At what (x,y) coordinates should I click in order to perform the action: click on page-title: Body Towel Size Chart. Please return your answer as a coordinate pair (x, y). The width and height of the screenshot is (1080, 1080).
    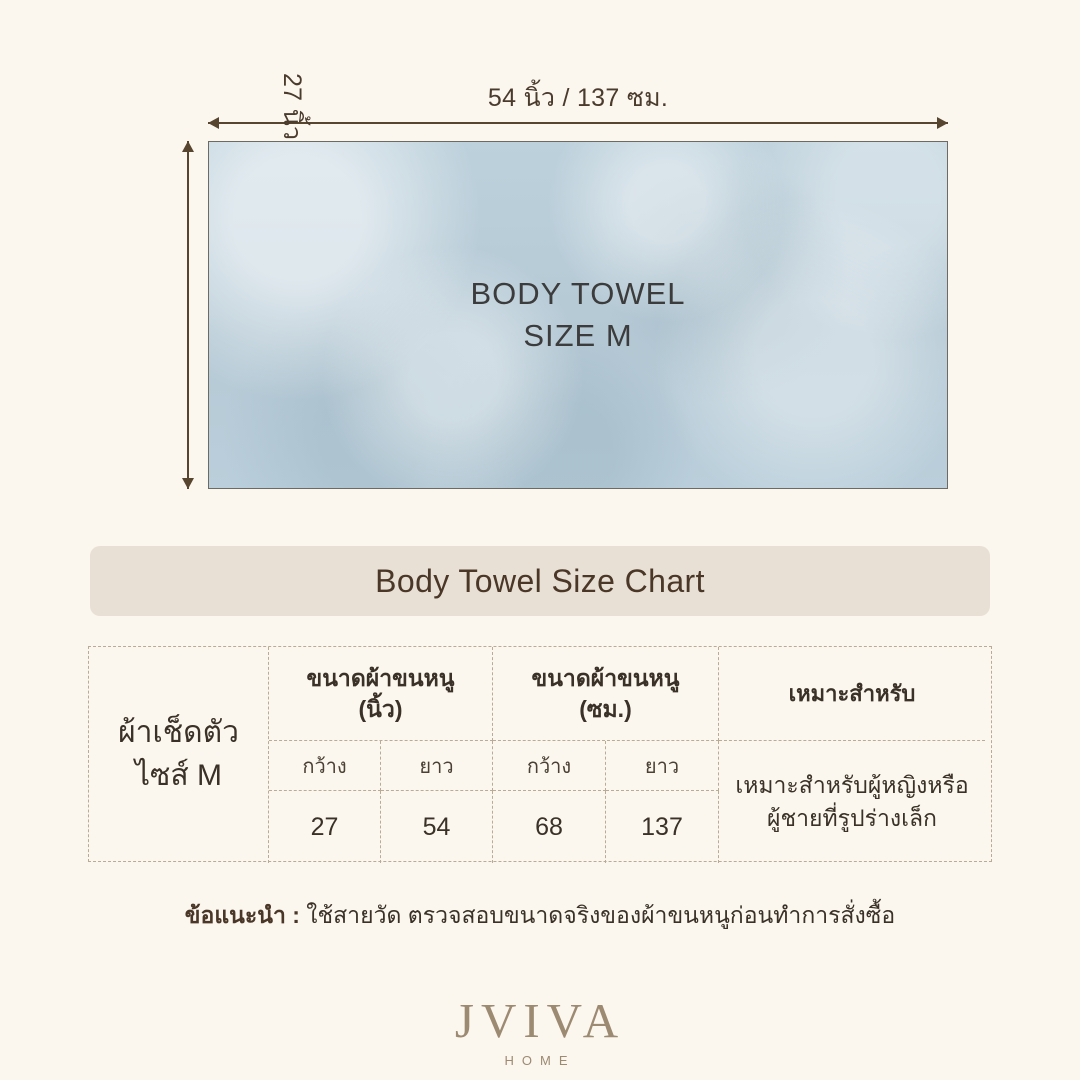
    Looking at the image, I should click on (540, 580).